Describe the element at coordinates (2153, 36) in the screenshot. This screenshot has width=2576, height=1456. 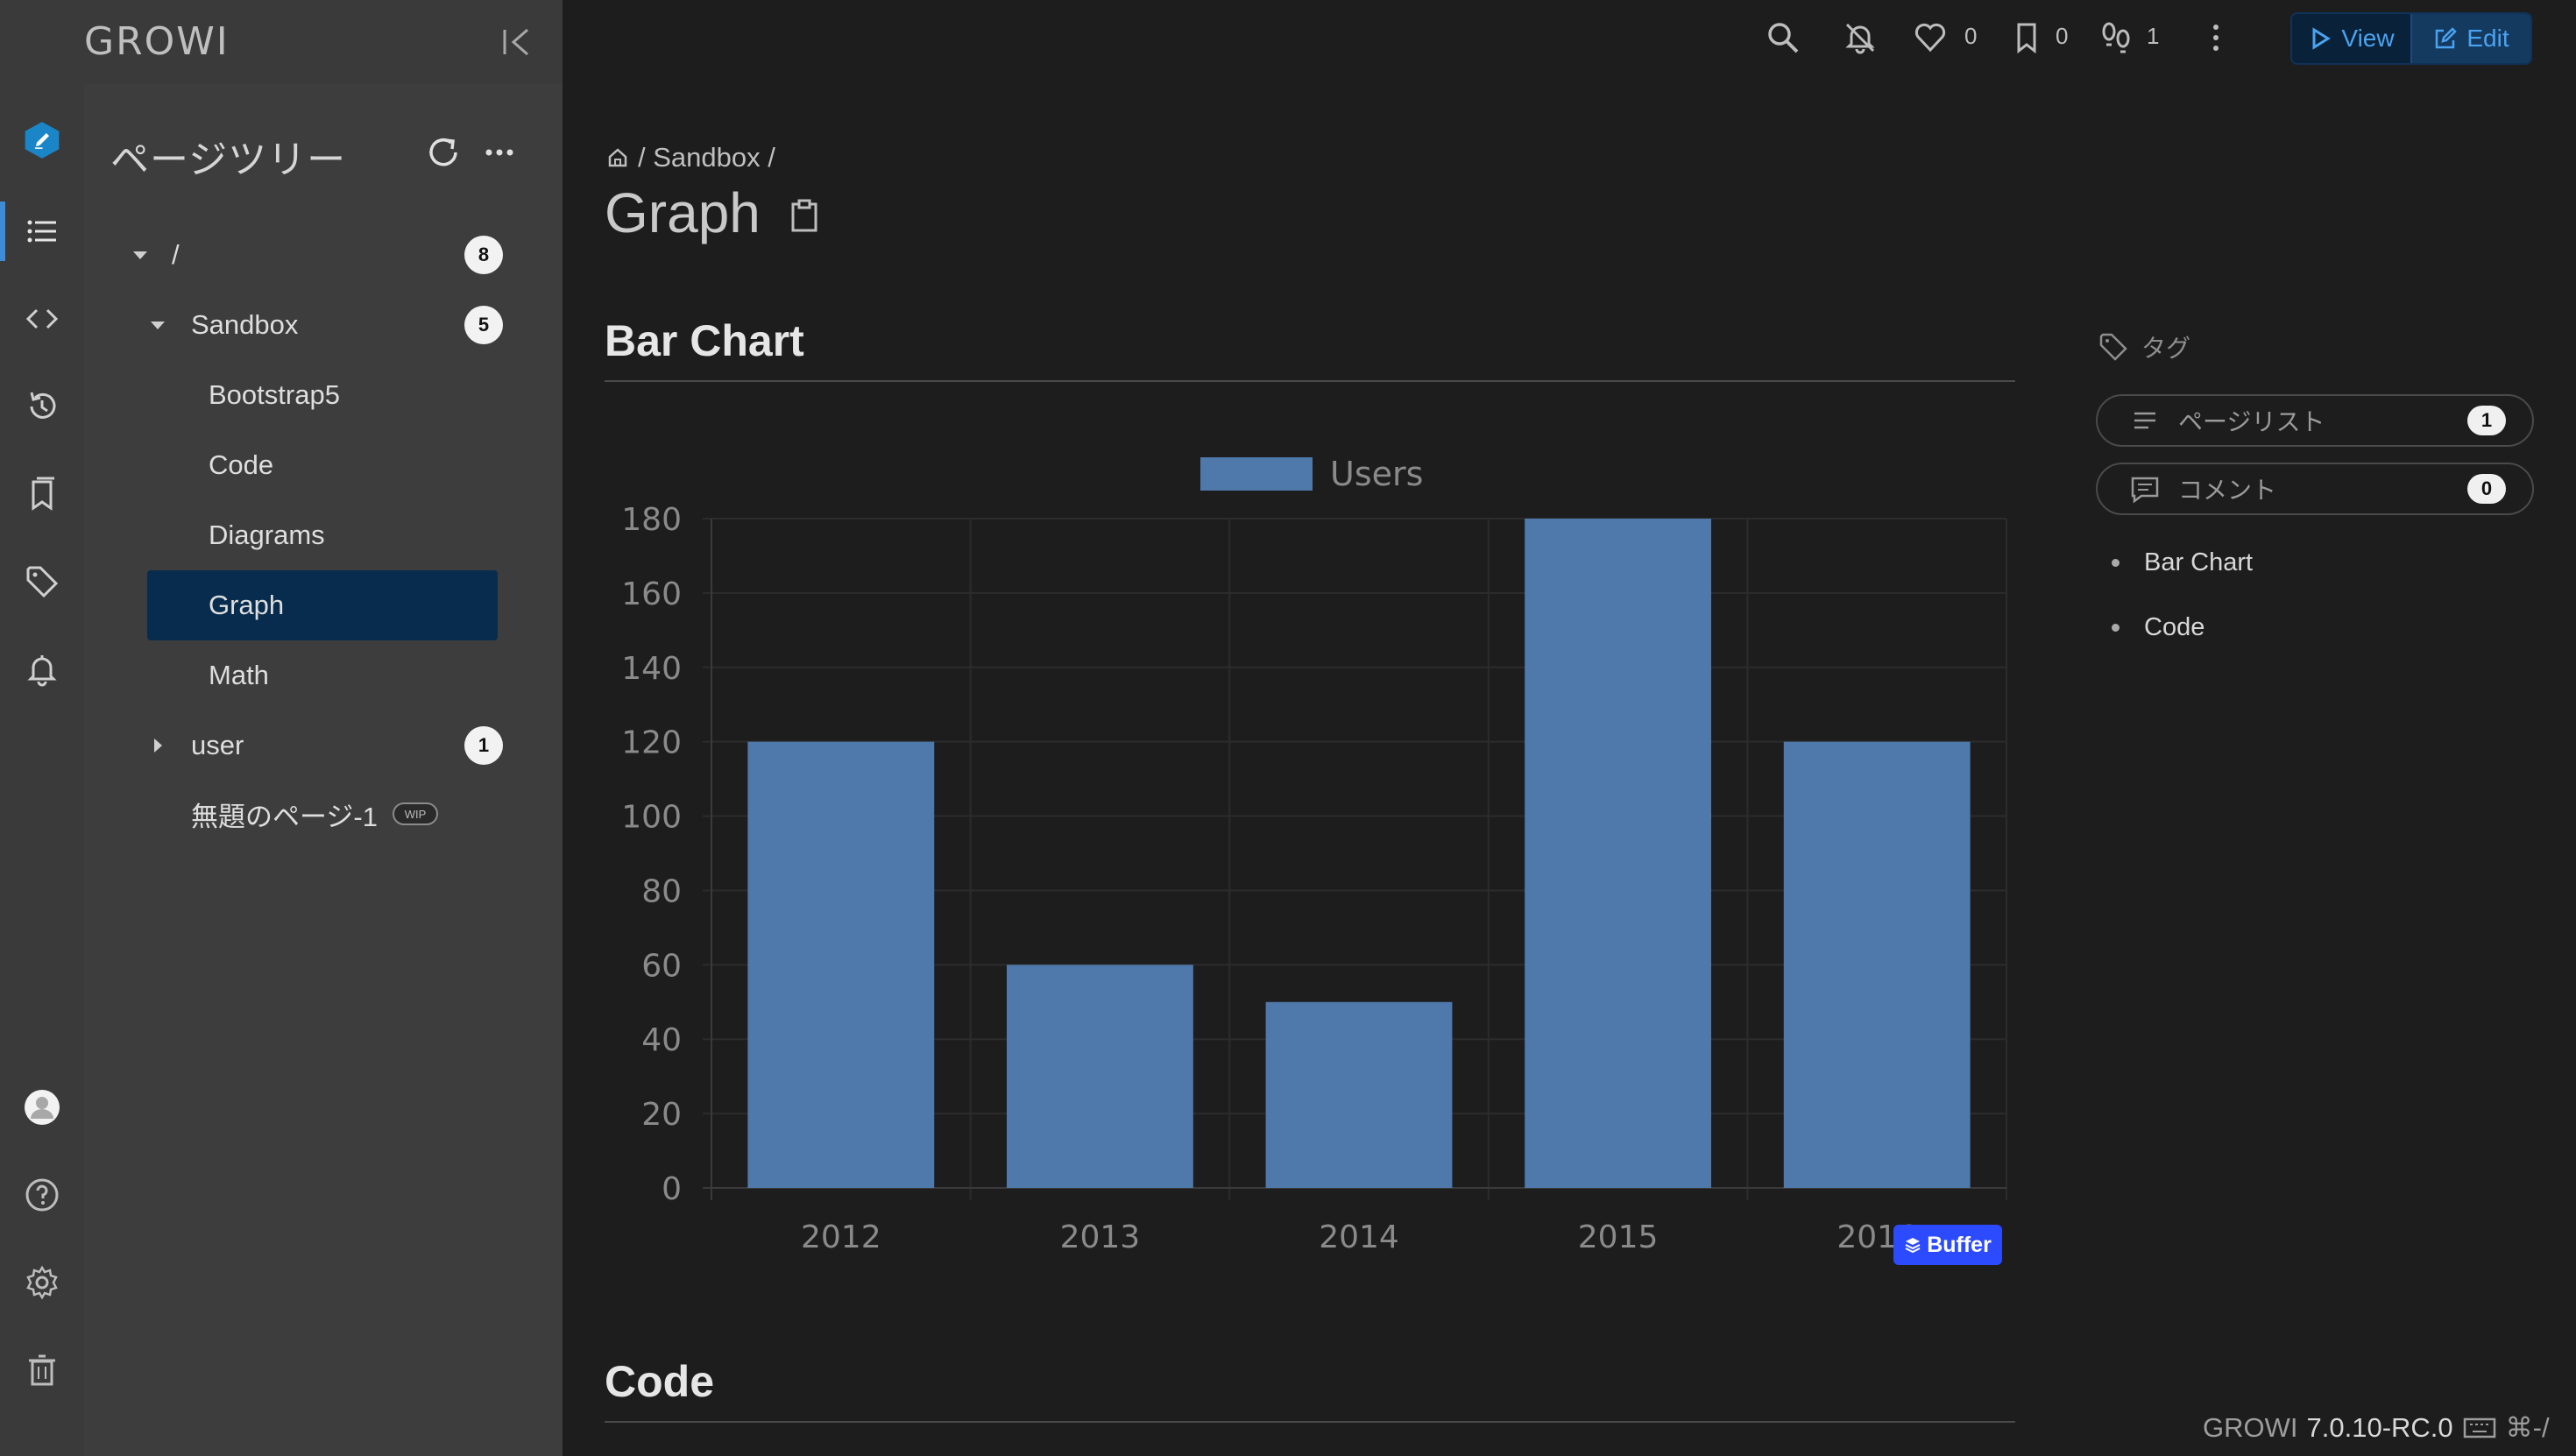
I see `seen-users-count: 1` at that location.